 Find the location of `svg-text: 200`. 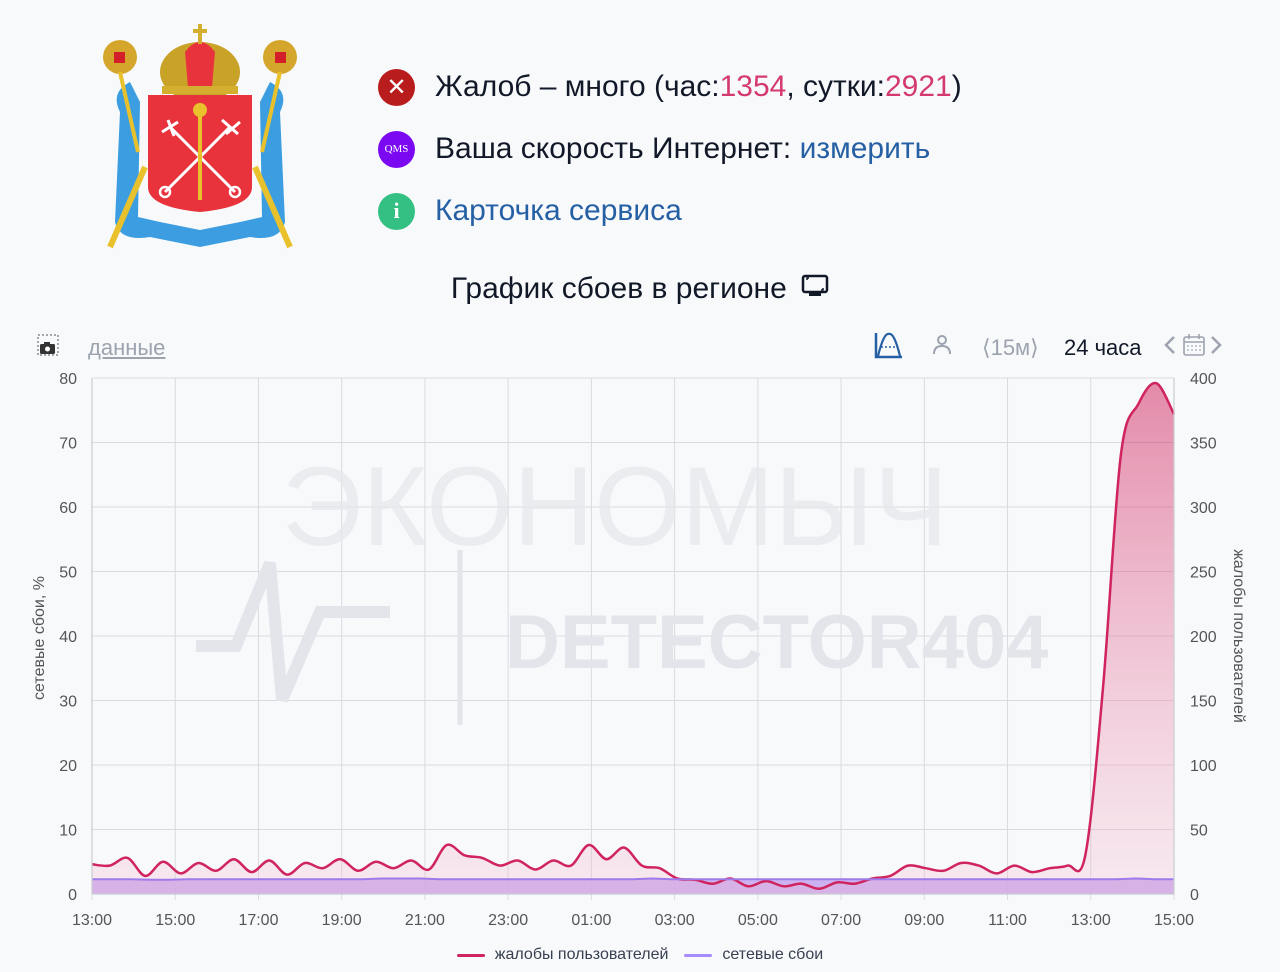

svg-text: 200 is located at coordinates (1203, 637).